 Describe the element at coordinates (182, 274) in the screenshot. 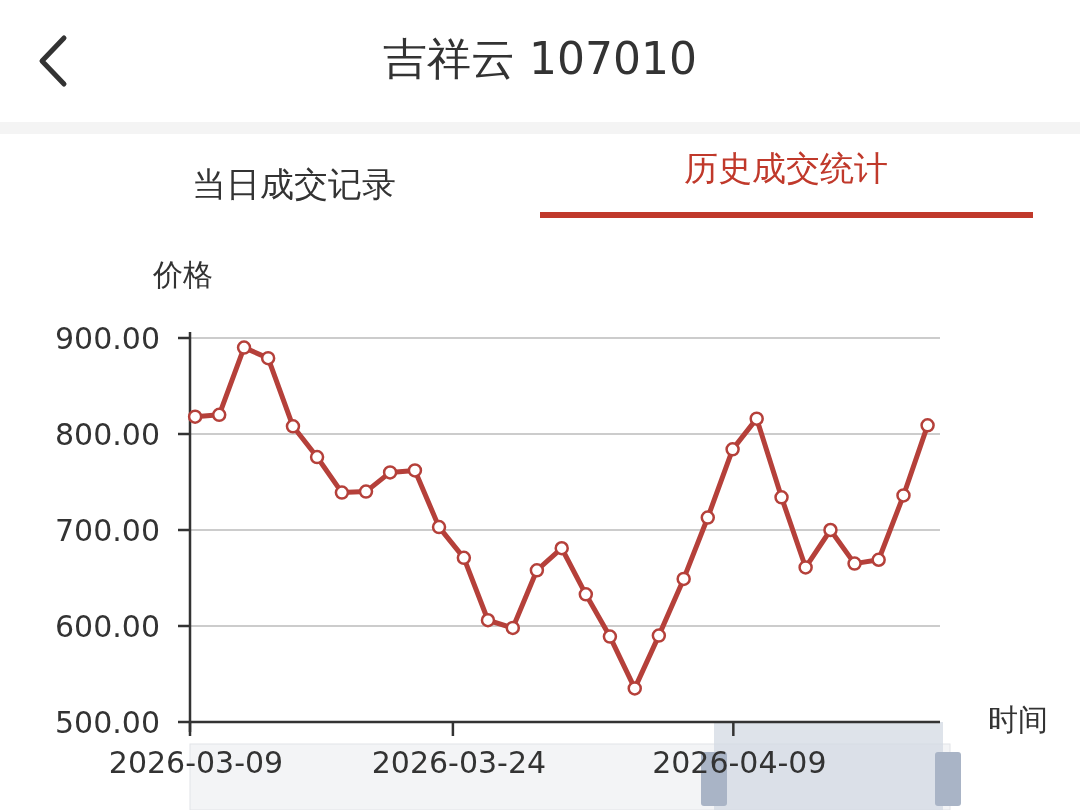

I see `y-axis-title: 价格` at that location.